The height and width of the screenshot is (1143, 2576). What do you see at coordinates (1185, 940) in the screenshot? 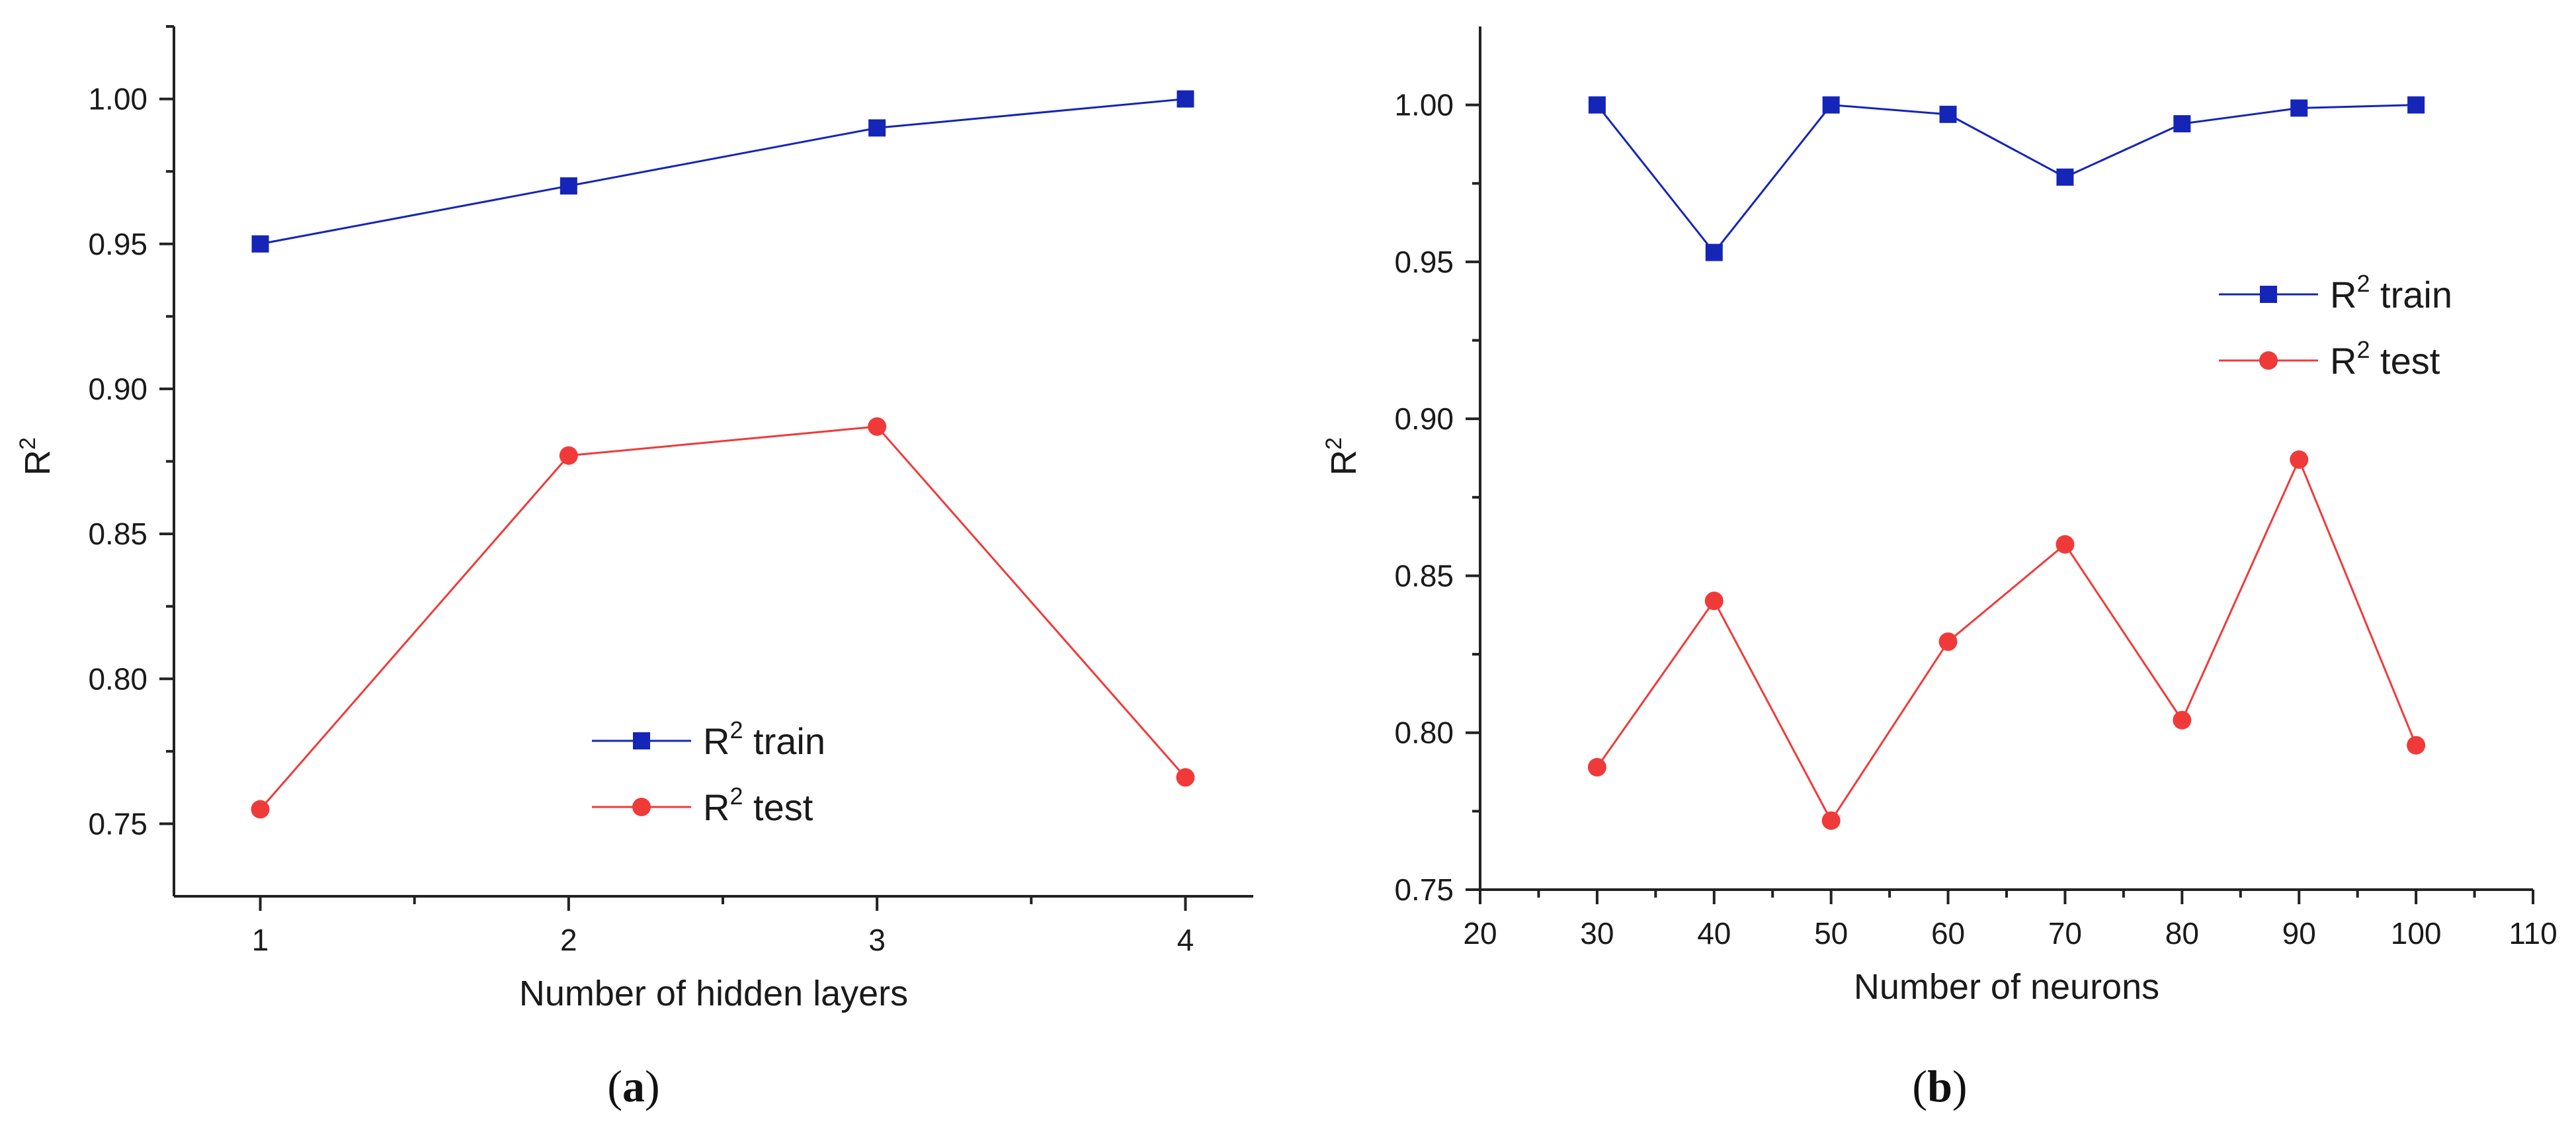
I see `x-tick-label: 4` at bounding box center [1185, 940].